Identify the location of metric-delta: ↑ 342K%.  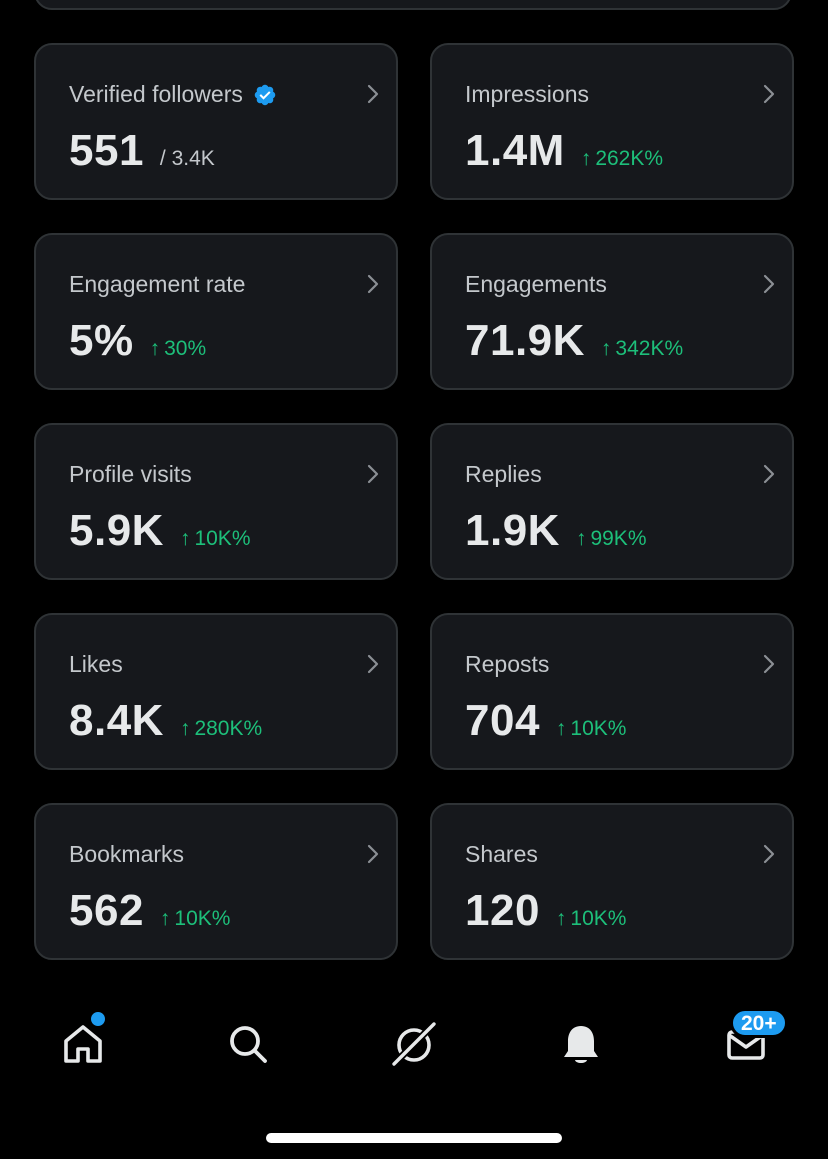
(642, 349).